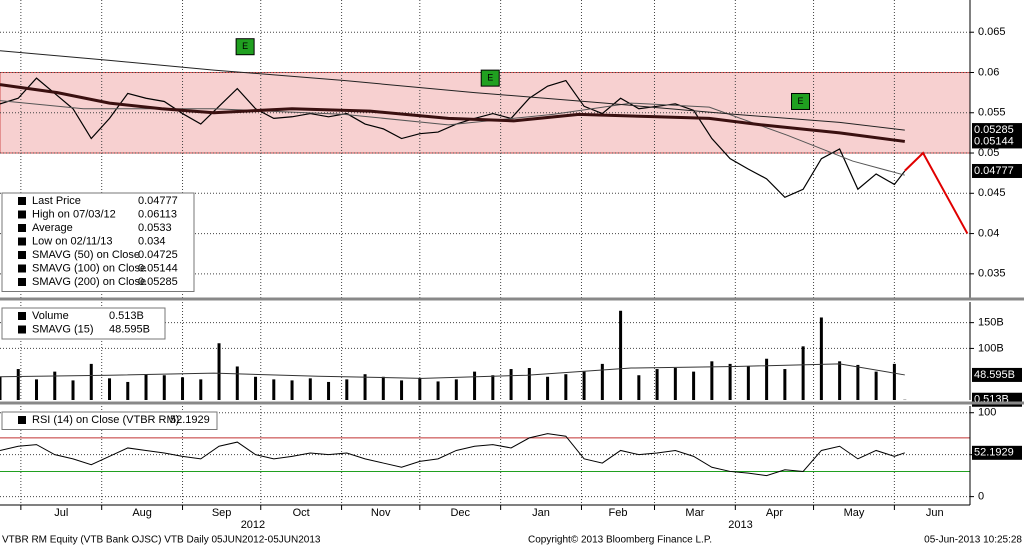 The width and height of the screenshot is (1024, 547). I want to click on year-label: 2013, so click(740, 525).